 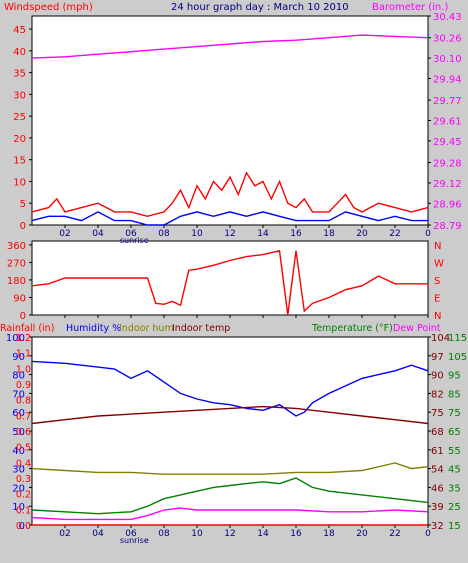 I want to click on wind-tick-label: 20, so click(x=19, y=139).